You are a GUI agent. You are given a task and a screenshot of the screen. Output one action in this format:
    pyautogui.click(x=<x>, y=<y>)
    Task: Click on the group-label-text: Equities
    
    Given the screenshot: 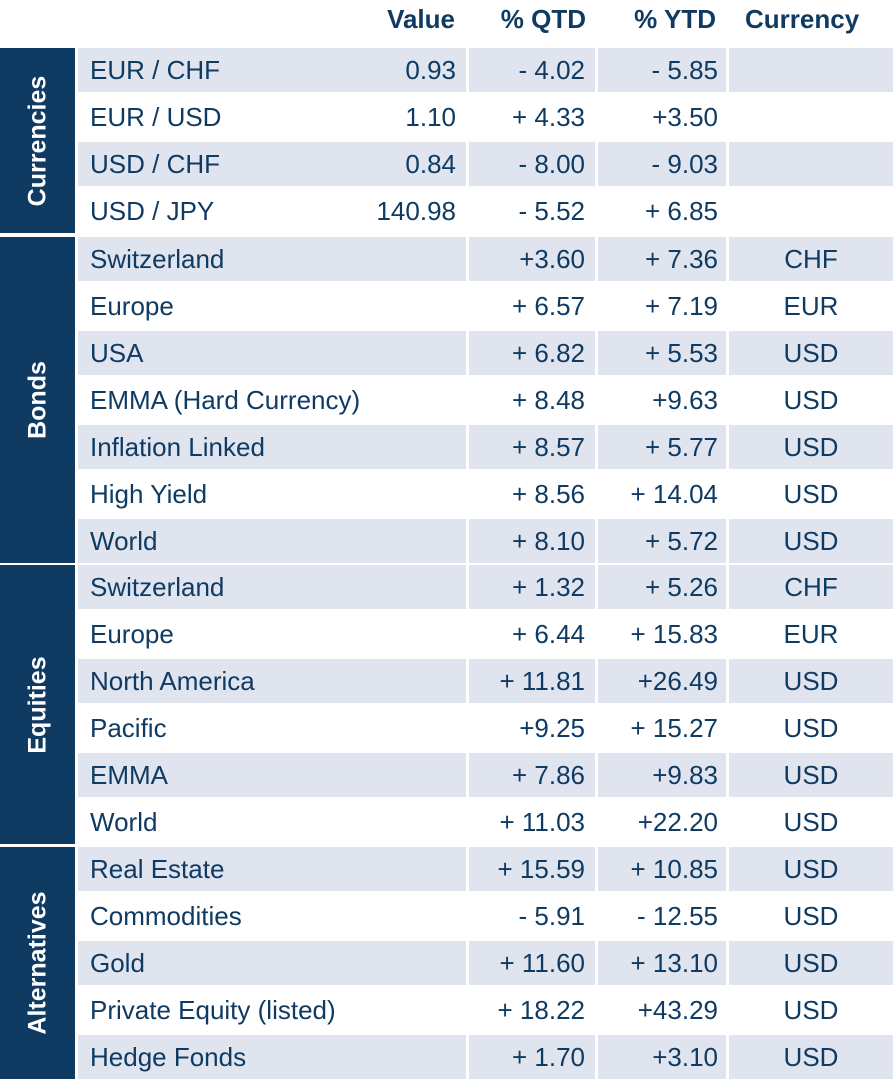 What is the action you would take?
    pyautogui.click(x=37, y=704)
    